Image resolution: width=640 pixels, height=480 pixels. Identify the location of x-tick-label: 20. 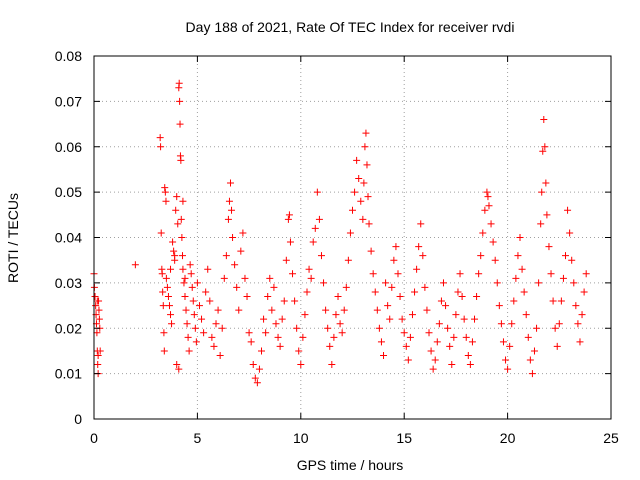
(508, 438).